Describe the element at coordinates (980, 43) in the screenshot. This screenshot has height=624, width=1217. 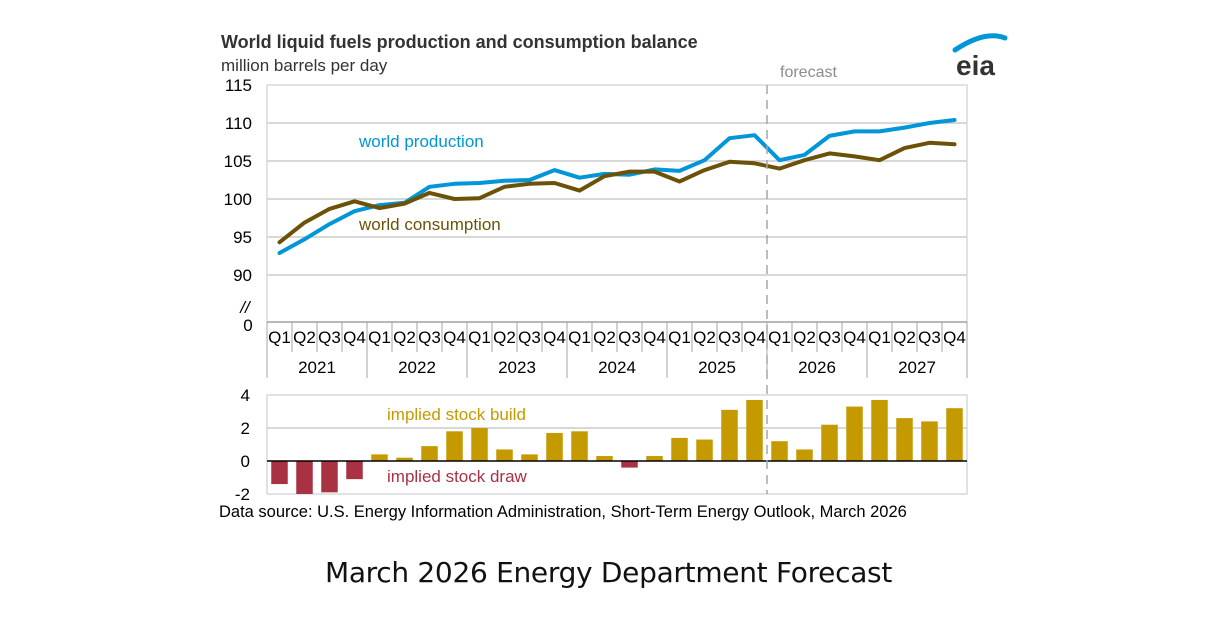
I see `eia-logo-swoosh-icon` at that location.